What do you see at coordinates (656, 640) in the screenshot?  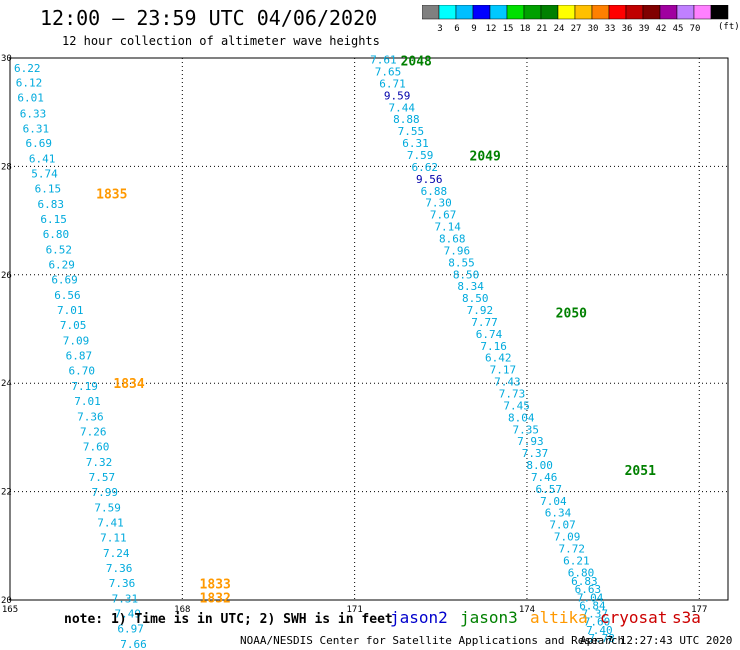 I see `footer-timestamp: Apr 7 12:27:43 UTC 2020` at bounding box center [656, 640].